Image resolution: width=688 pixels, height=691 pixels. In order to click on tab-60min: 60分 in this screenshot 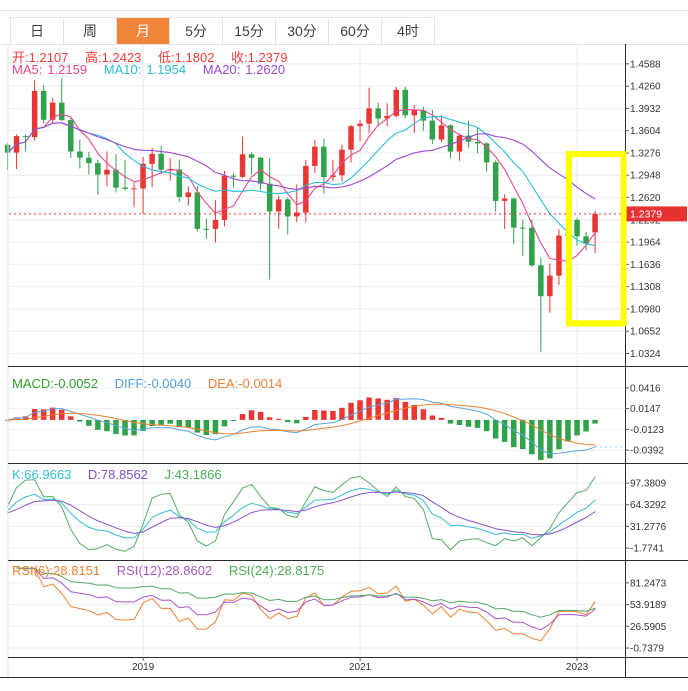, I will do `click(355, 31)`.